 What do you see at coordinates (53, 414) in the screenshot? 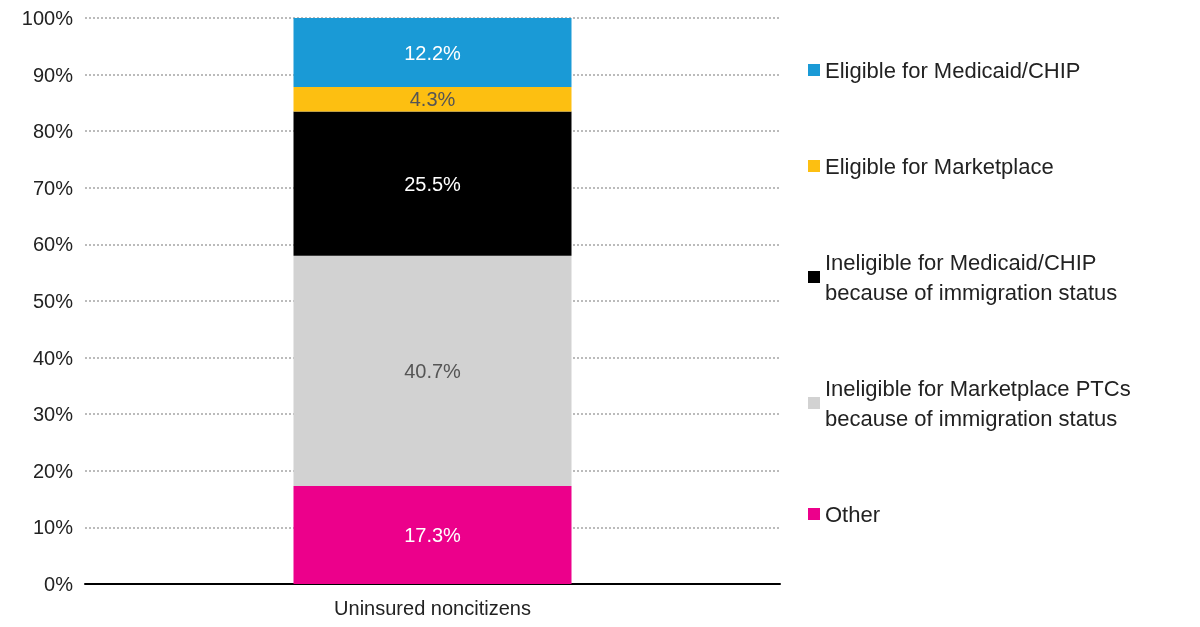
I see `y-tick-label: 30%` at bounding box center [53, 414].